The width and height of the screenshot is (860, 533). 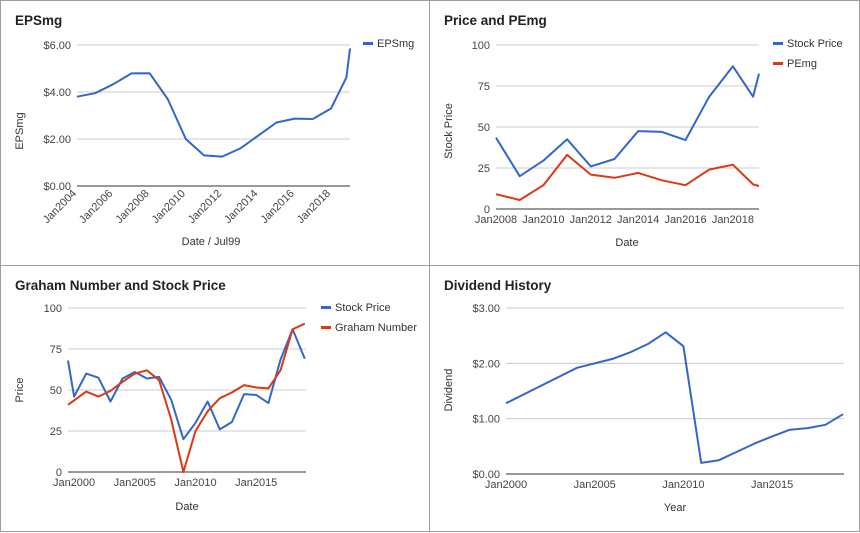 What do you see at coordinates (486, 420) in the screenshot?
I see `y-tick-label: $1.00` at bounding box center [486, 420].